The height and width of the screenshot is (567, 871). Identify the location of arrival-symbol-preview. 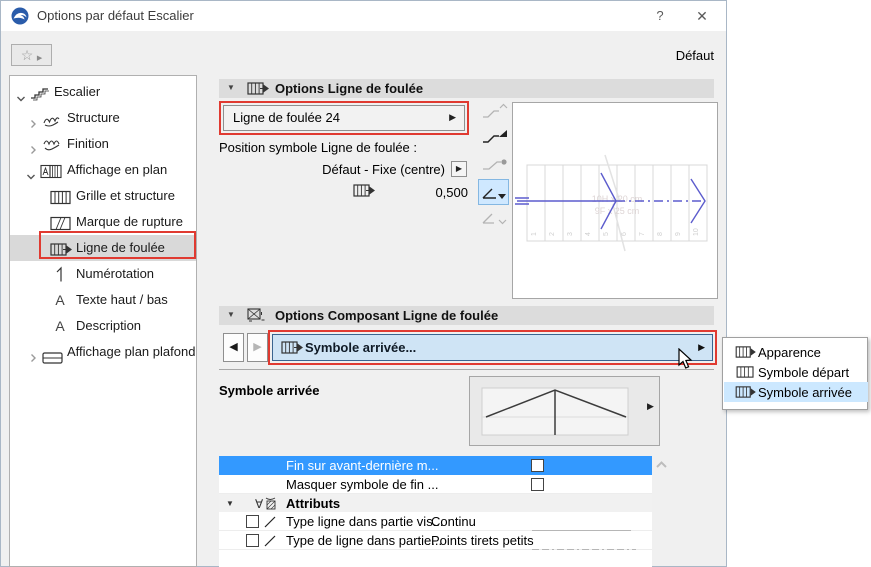
(564, 411).